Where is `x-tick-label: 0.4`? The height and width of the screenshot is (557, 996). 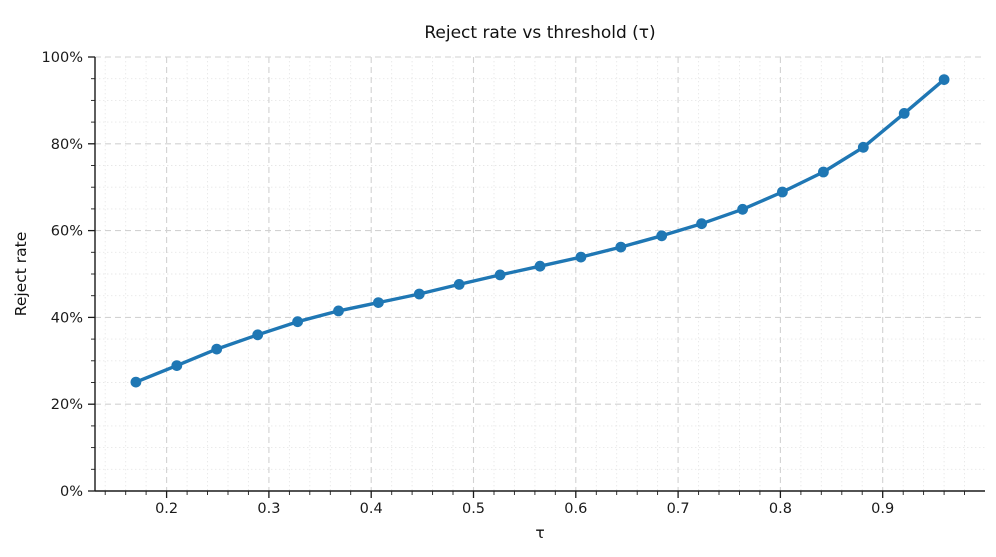 x-tick-label: 0.4 is located at coordinates (371, 509).